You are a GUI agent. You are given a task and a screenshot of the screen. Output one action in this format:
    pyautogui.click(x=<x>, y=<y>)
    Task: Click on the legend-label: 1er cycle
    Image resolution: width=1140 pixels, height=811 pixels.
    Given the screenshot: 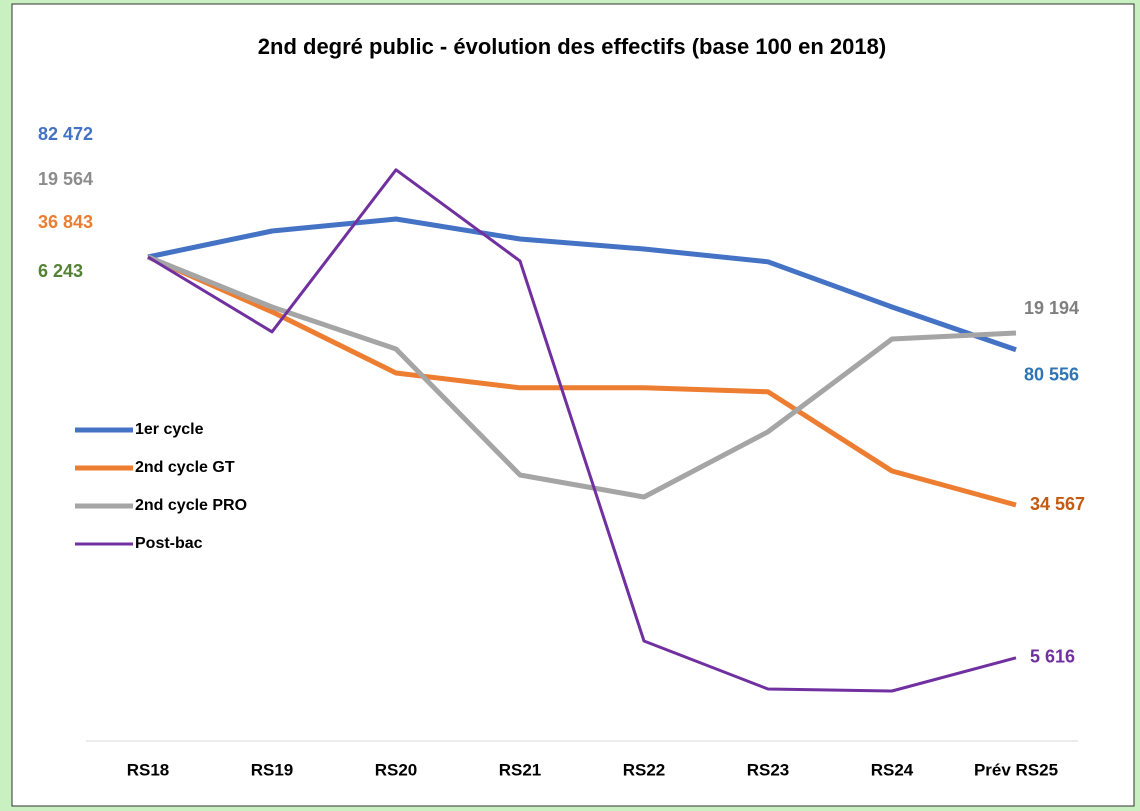 What is the action you would take?
    pyautogui.click(x=169, y=429)
    